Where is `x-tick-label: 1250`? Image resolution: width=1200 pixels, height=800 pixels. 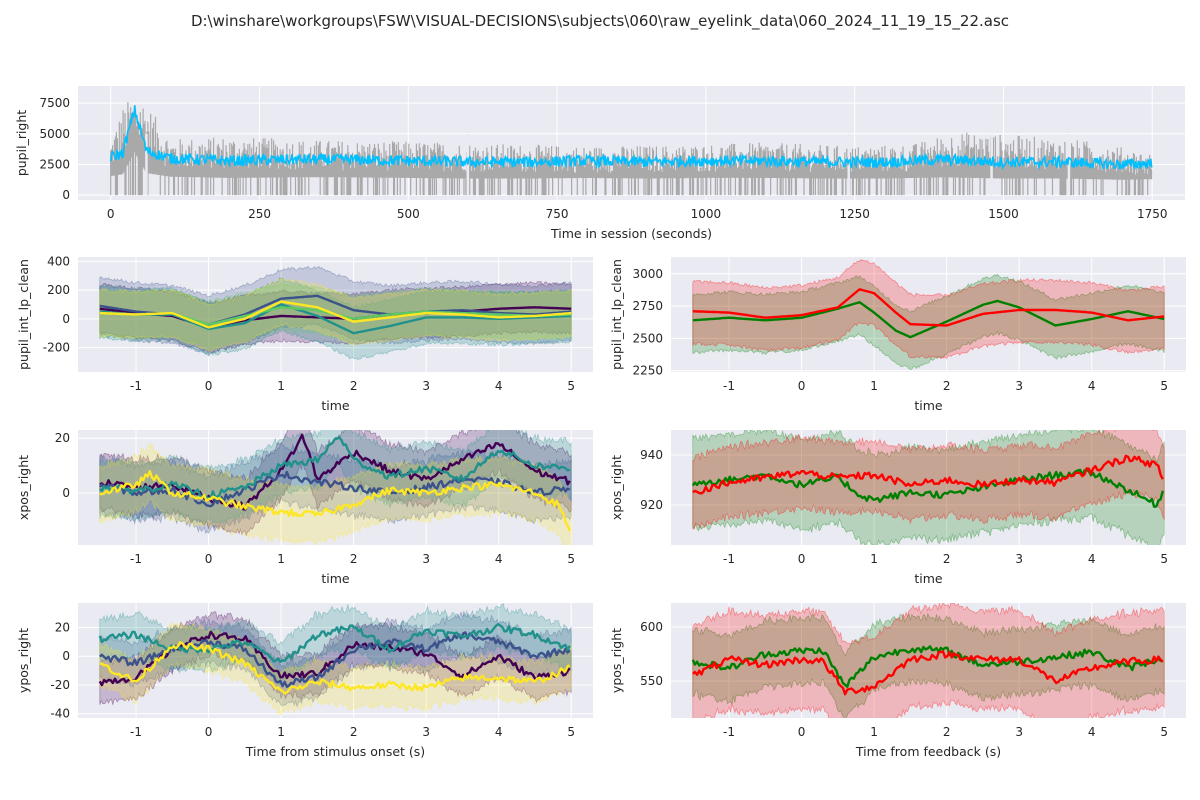 x-tick-label: 1250 is located at coordinates (854, 214).